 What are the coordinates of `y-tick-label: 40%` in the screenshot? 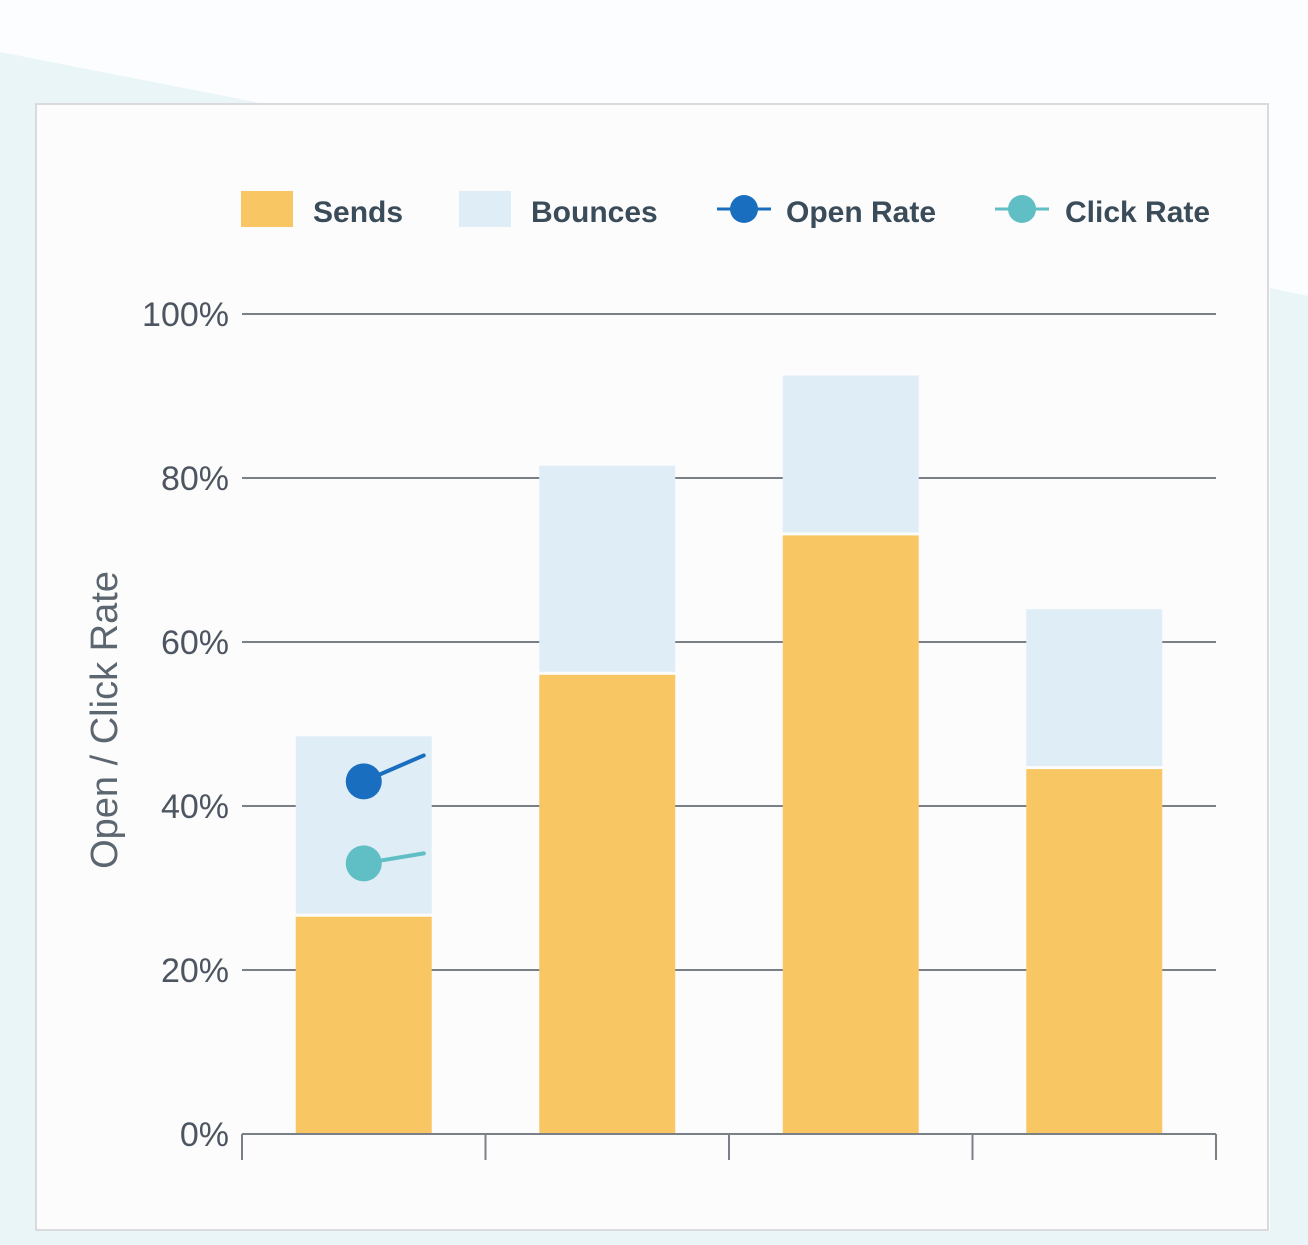 It's located at (195, 807).